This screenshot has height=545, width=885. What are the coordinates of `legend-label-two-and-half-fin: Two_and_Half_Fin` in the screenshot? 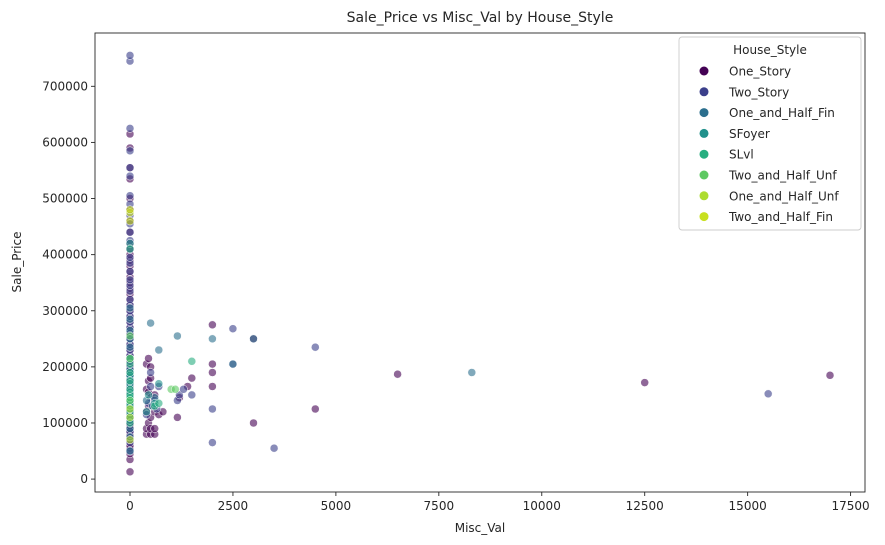 It's located at (780, 217).